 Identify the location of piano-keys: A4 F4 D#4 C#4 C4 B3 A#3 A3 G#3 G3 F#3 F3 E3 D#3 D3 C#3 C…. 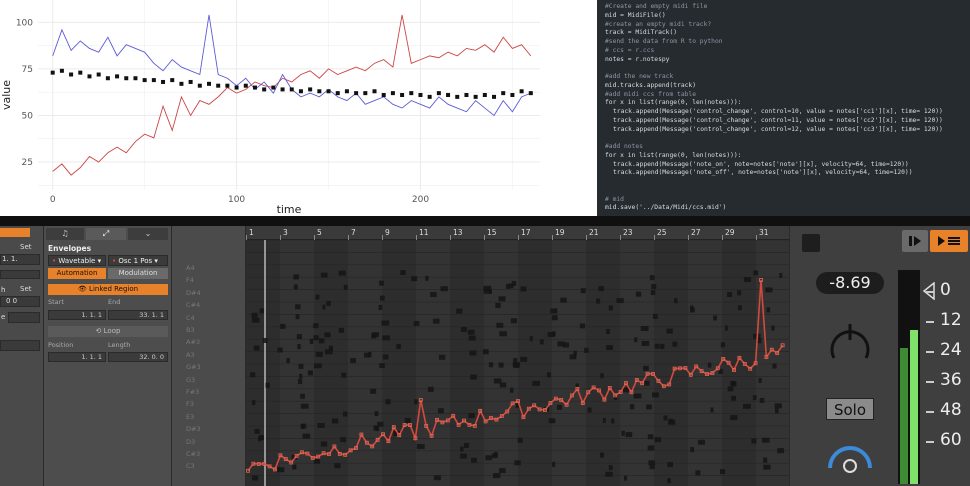
(209, 356).